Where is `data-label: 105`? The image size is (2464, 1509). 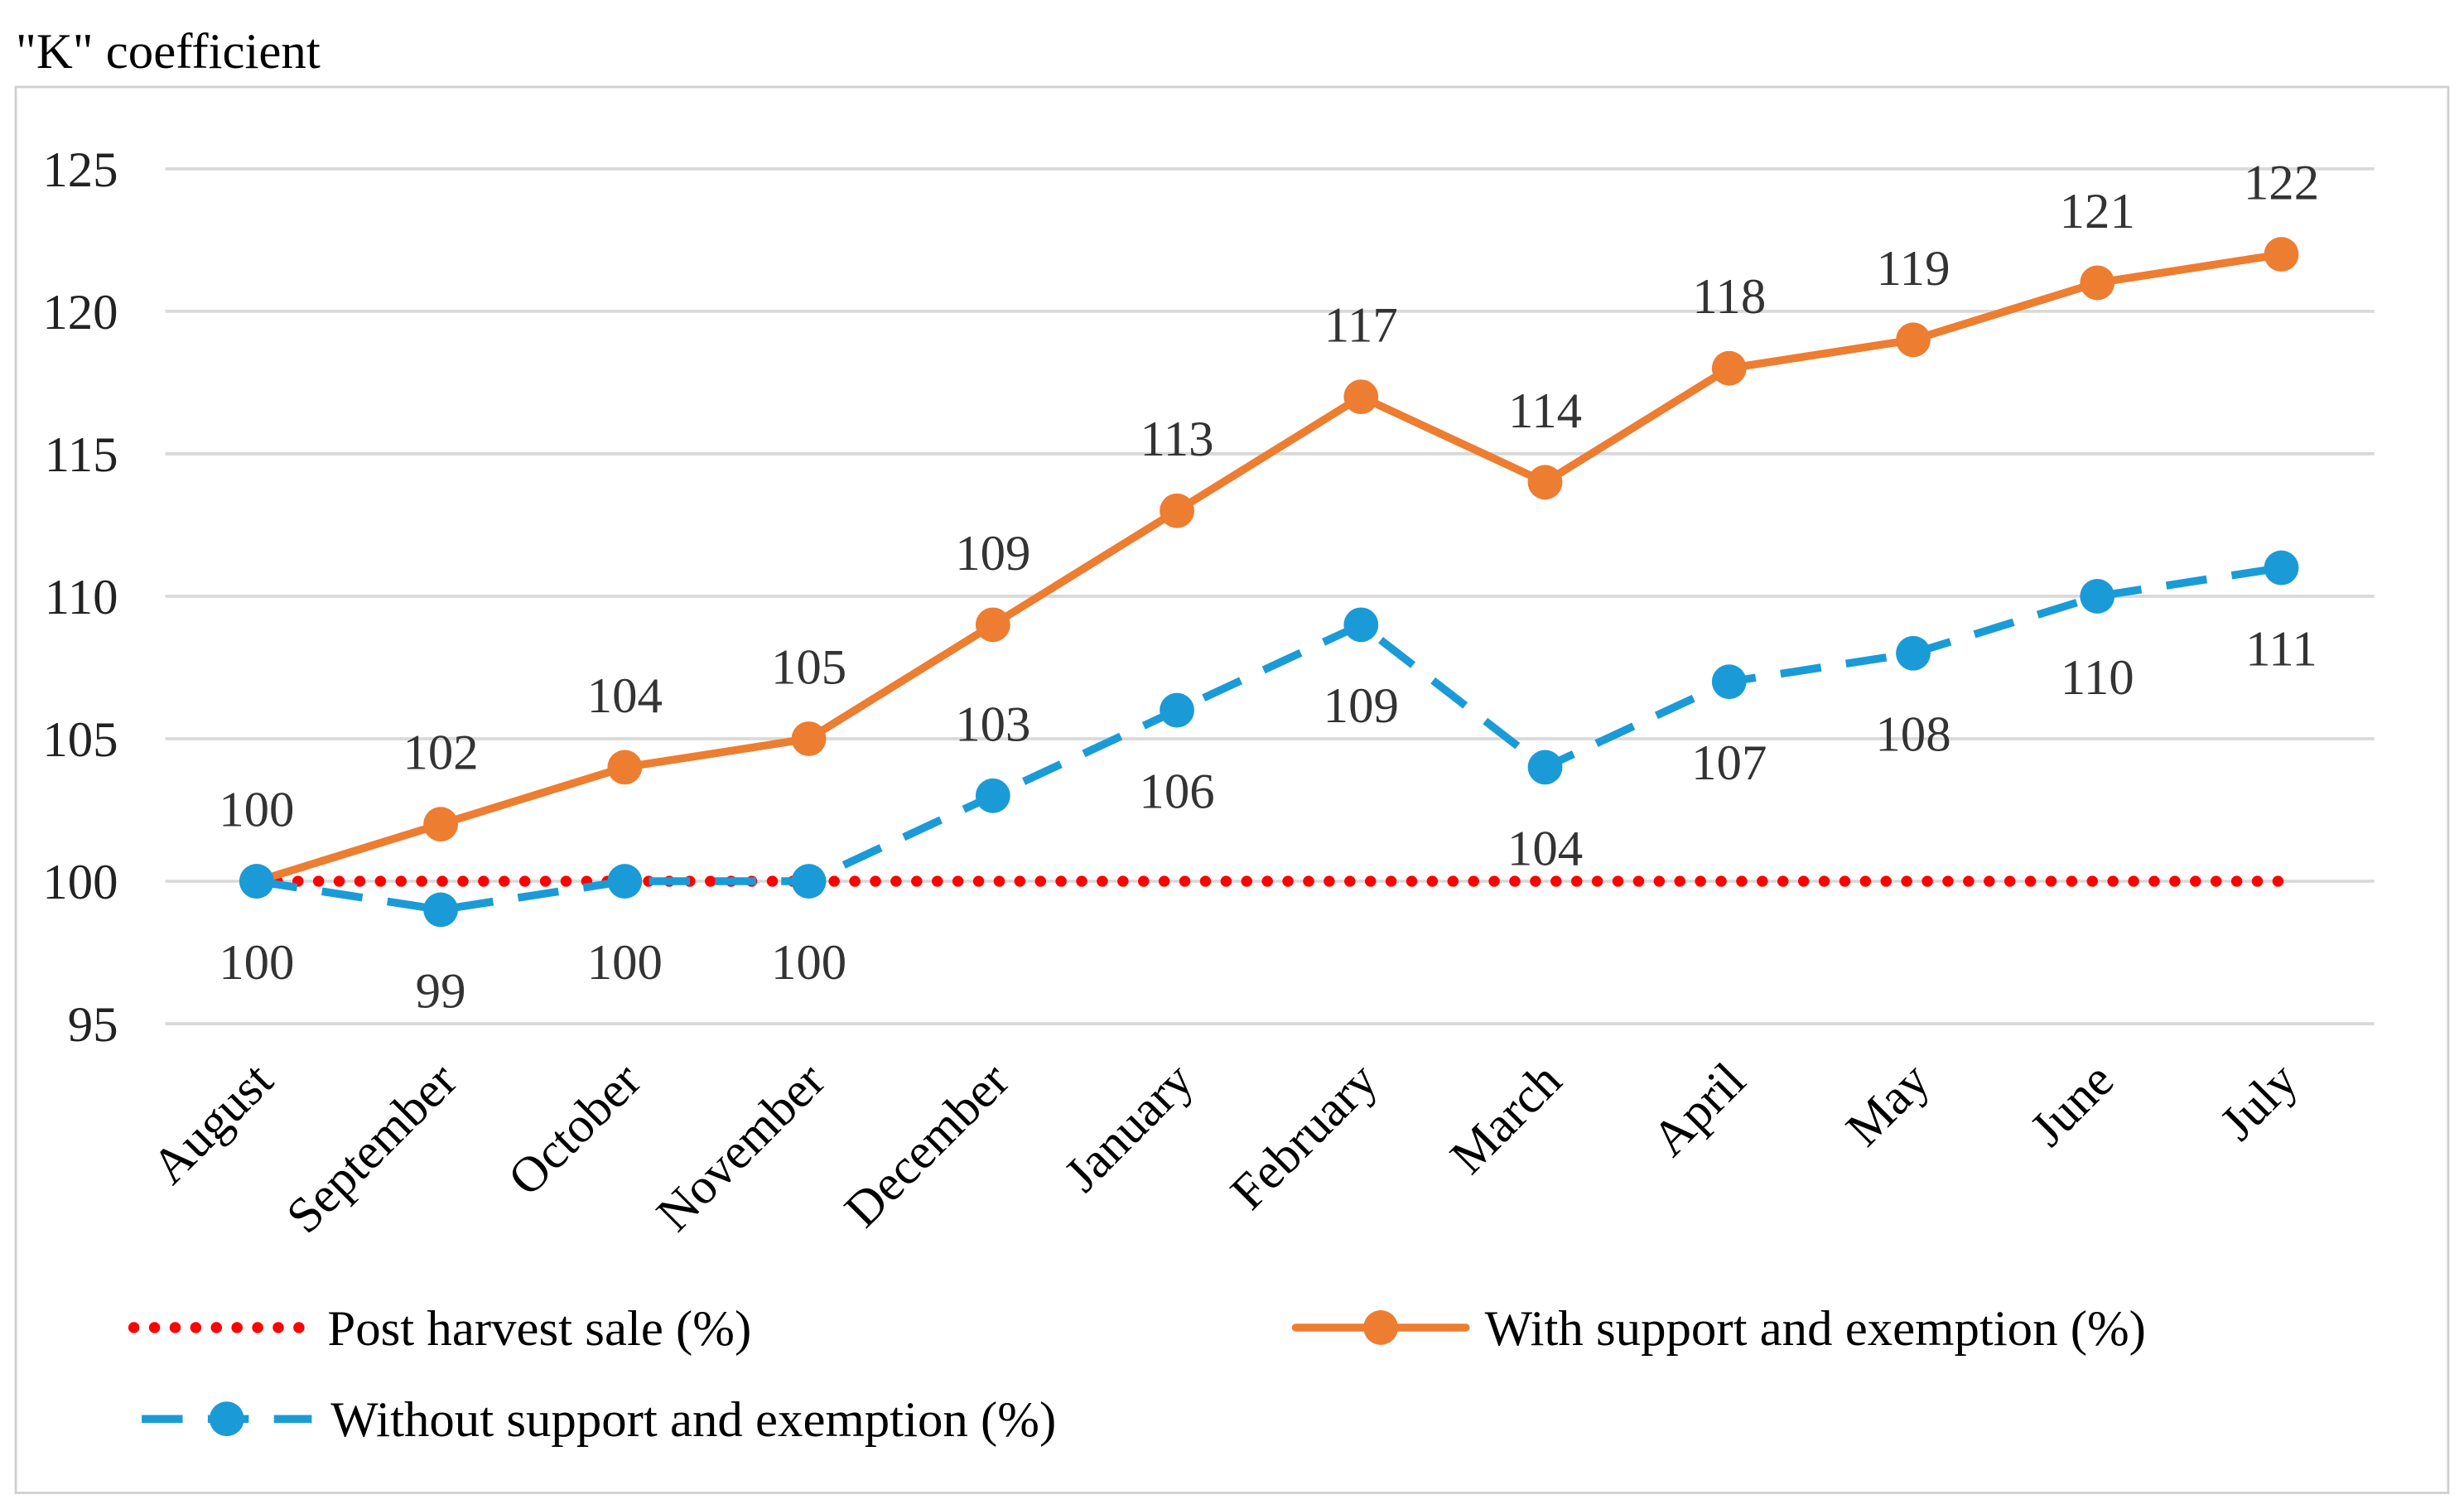 data-label: 105 is located at coordinates (808, 667).